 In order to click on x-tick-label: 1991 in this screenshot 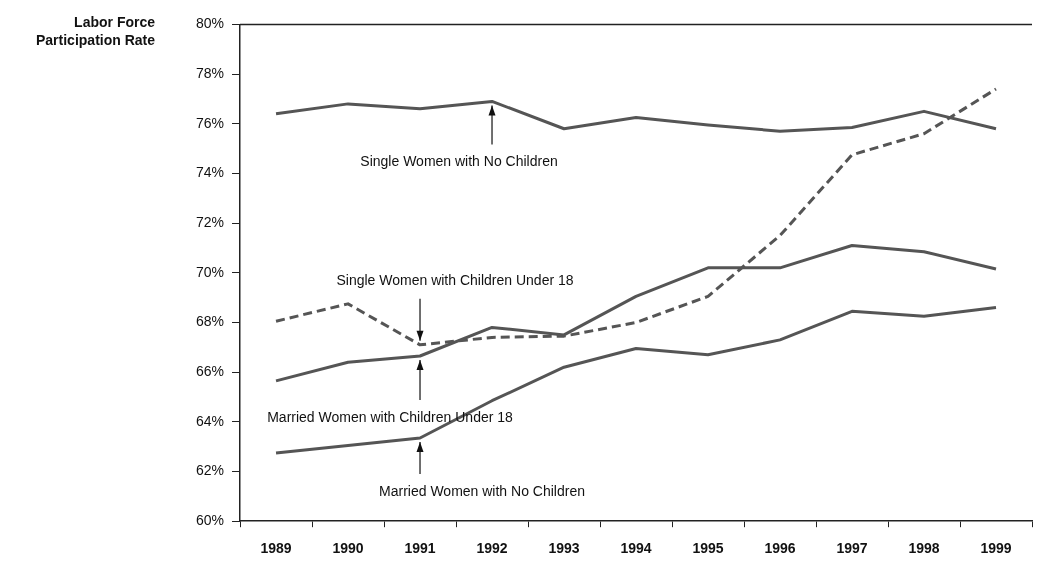, I will do `click(420, 548)`.